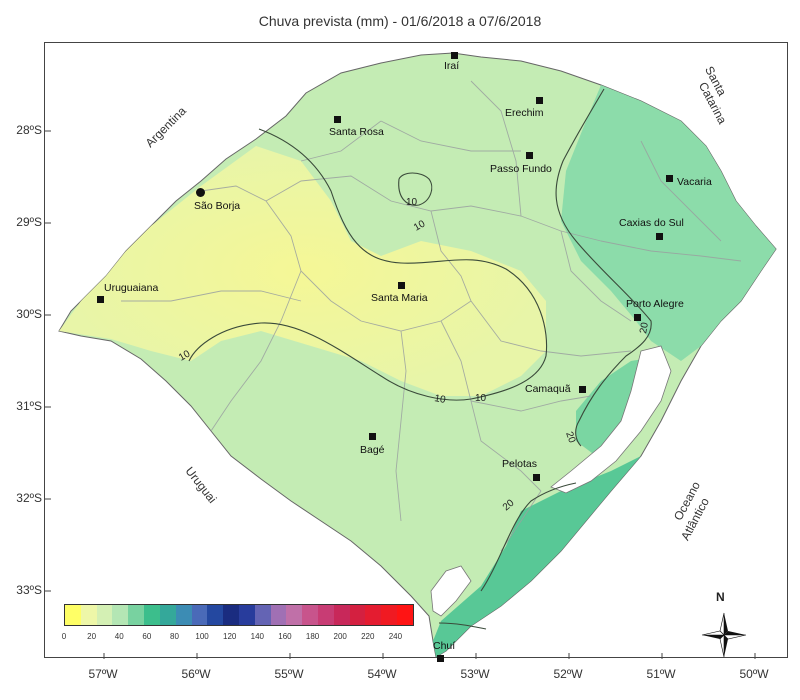 The height and width of the screenshot is (700, 800). Describe the element at coordinates (285, 636) in the screenshot. I see `legend-tick-label: 160` at that location.